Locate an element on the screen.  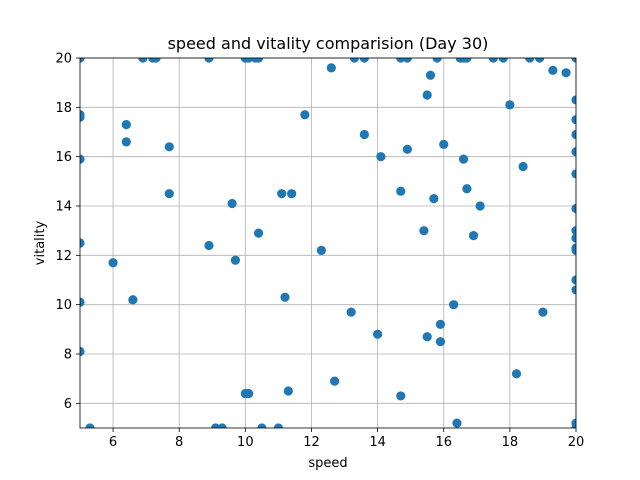
y-tick-label: 16 is located at coordinates (63, 157).